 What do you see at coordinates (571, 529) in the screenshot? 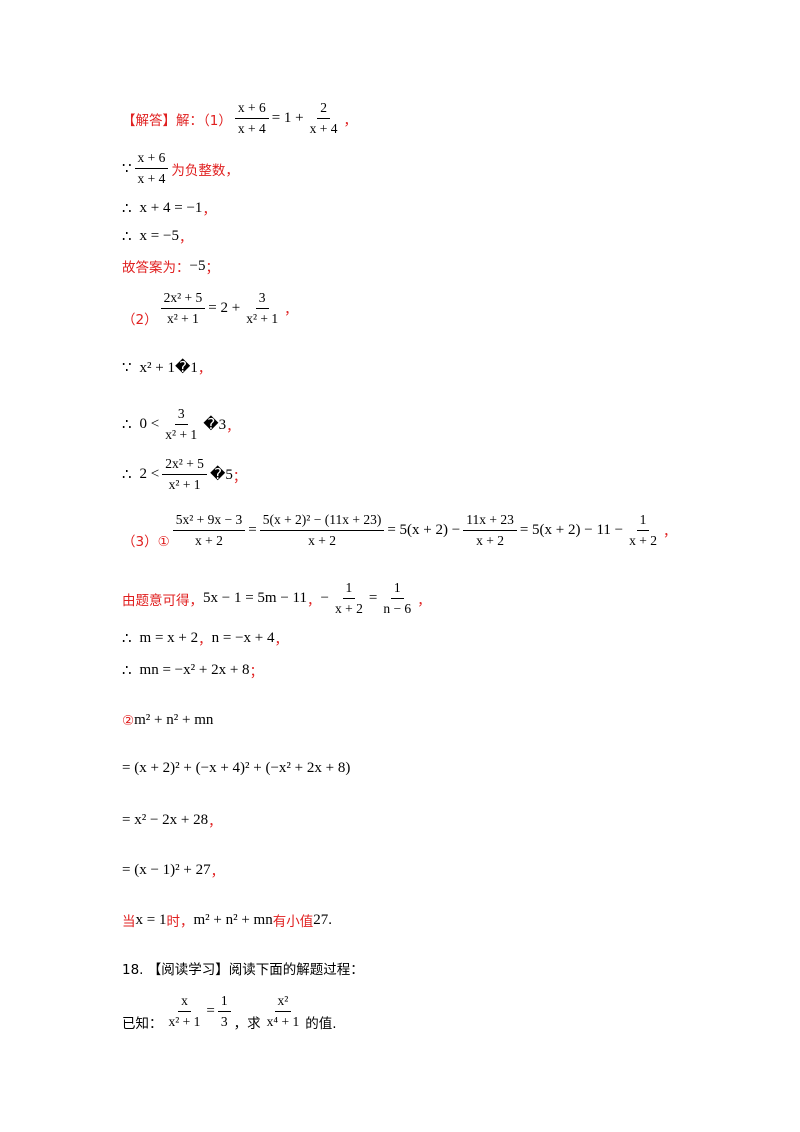
I see `equation-text: = 5(x + 2) − 11 −` at bounding box center [571, 529].